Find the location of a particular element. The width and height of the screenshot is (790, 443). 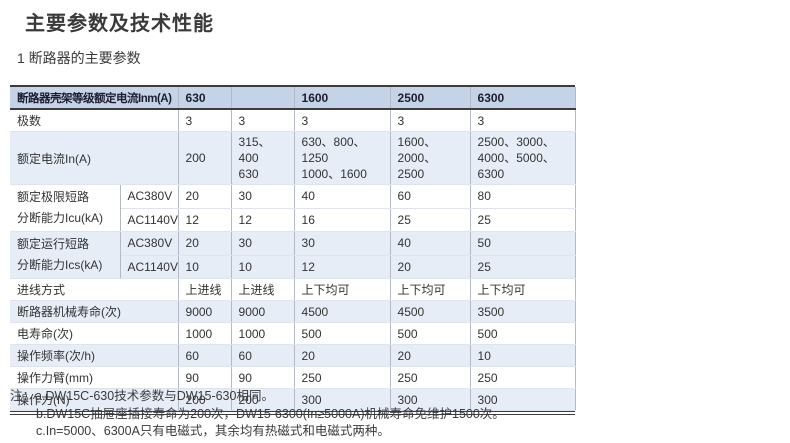

row-op-force: 操作力(N) 200 200 300 300 300 is located at coordinates (293, 399).